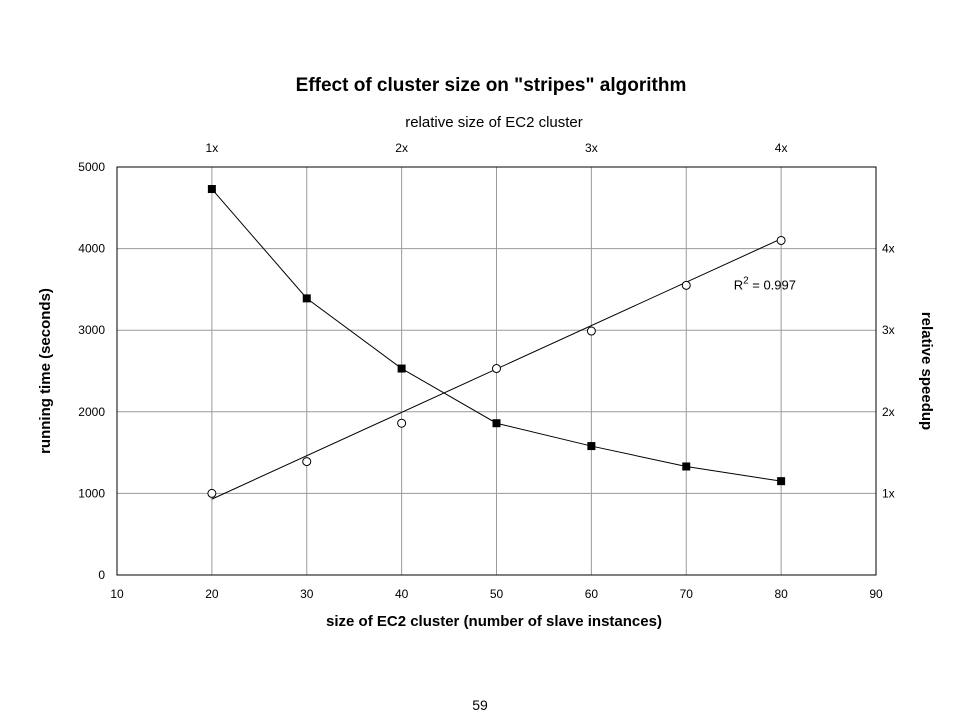 Image resolution: width=960 pixels, height=720 pixels. I want to click on top-axis-title: relative size of EC2 cluster, so click(494, 122).